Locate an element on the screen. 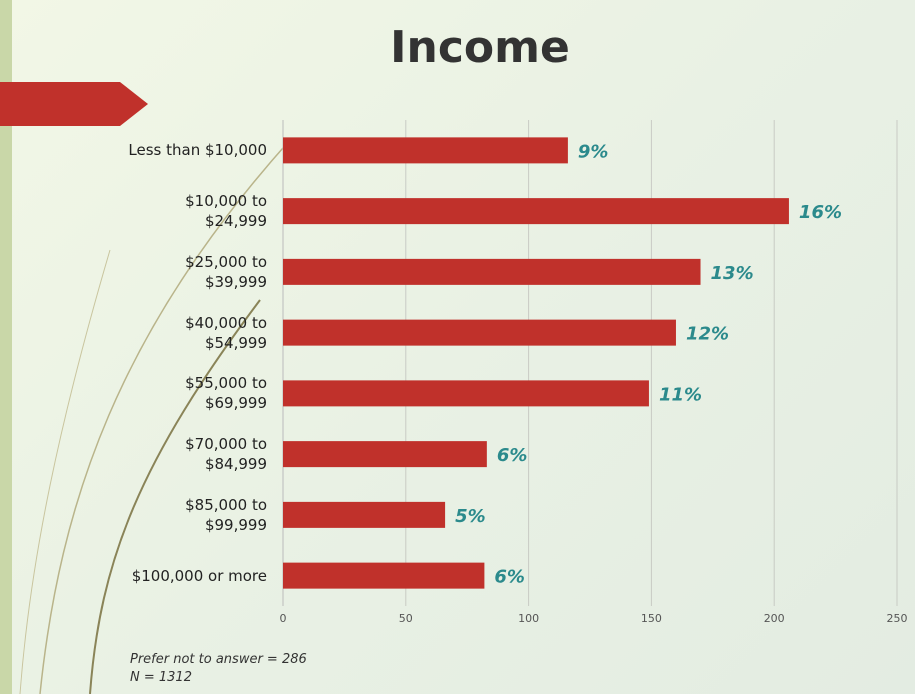 The width and height of the screenshot is (915, 694). chart-title: Income is located at coordinates (480, 47).